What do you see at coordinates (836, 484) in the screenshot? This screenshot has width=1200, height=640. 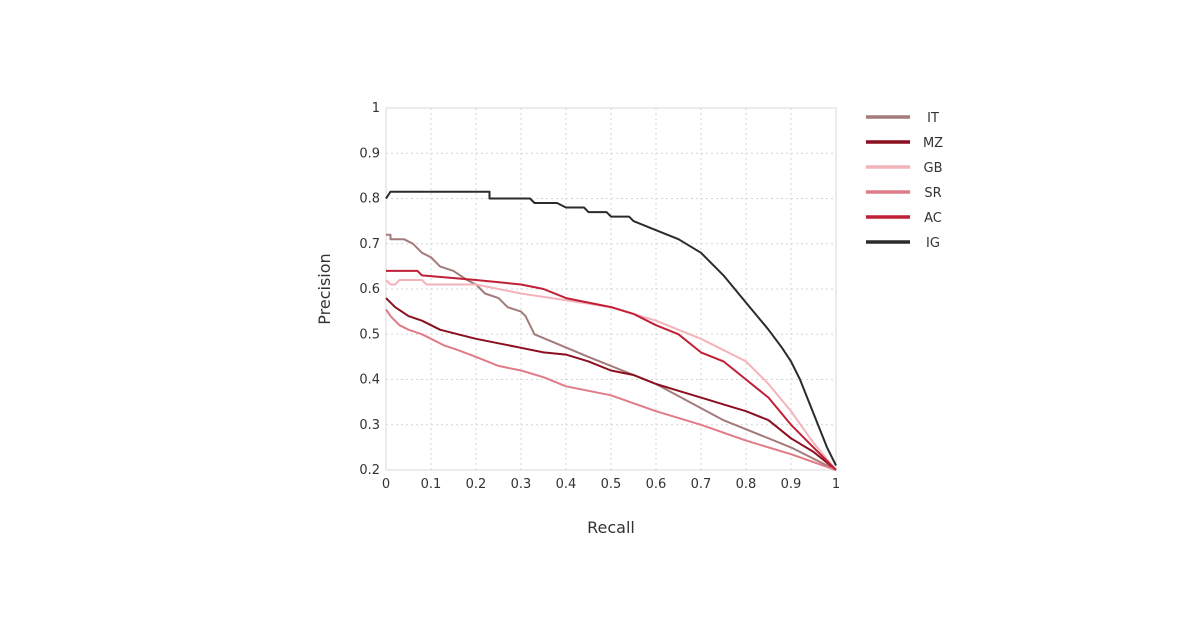 I see `x-tick-label: 1` at bounding box center [836, 484].